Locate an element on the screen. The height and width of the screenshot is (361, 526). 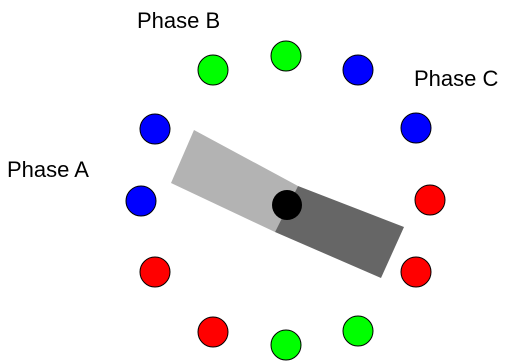
rotor-light-half is located at coordinates (234, 181).